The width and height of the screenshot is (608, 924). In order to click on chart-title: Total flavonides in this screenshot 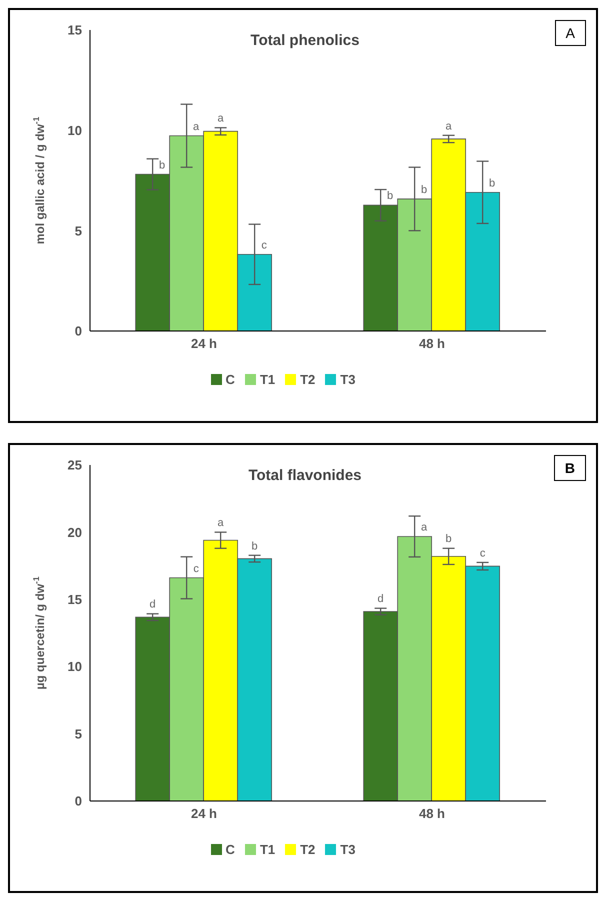, I will do `click(305, 475)`.